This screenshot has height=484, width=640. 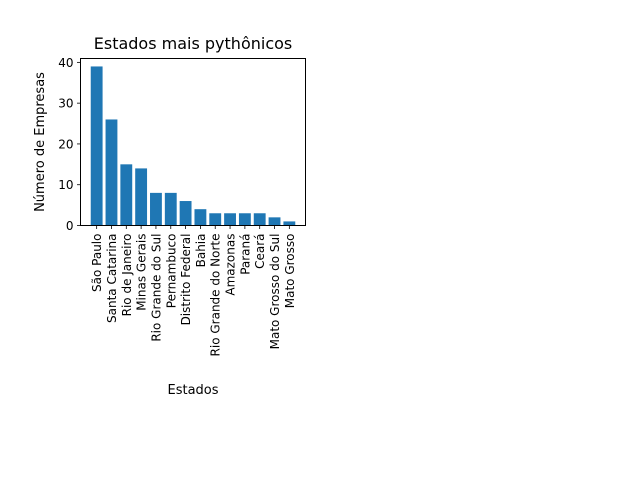 I want to click on x-tick-label: Rio de Janeiro, so click(x=127, y=275).